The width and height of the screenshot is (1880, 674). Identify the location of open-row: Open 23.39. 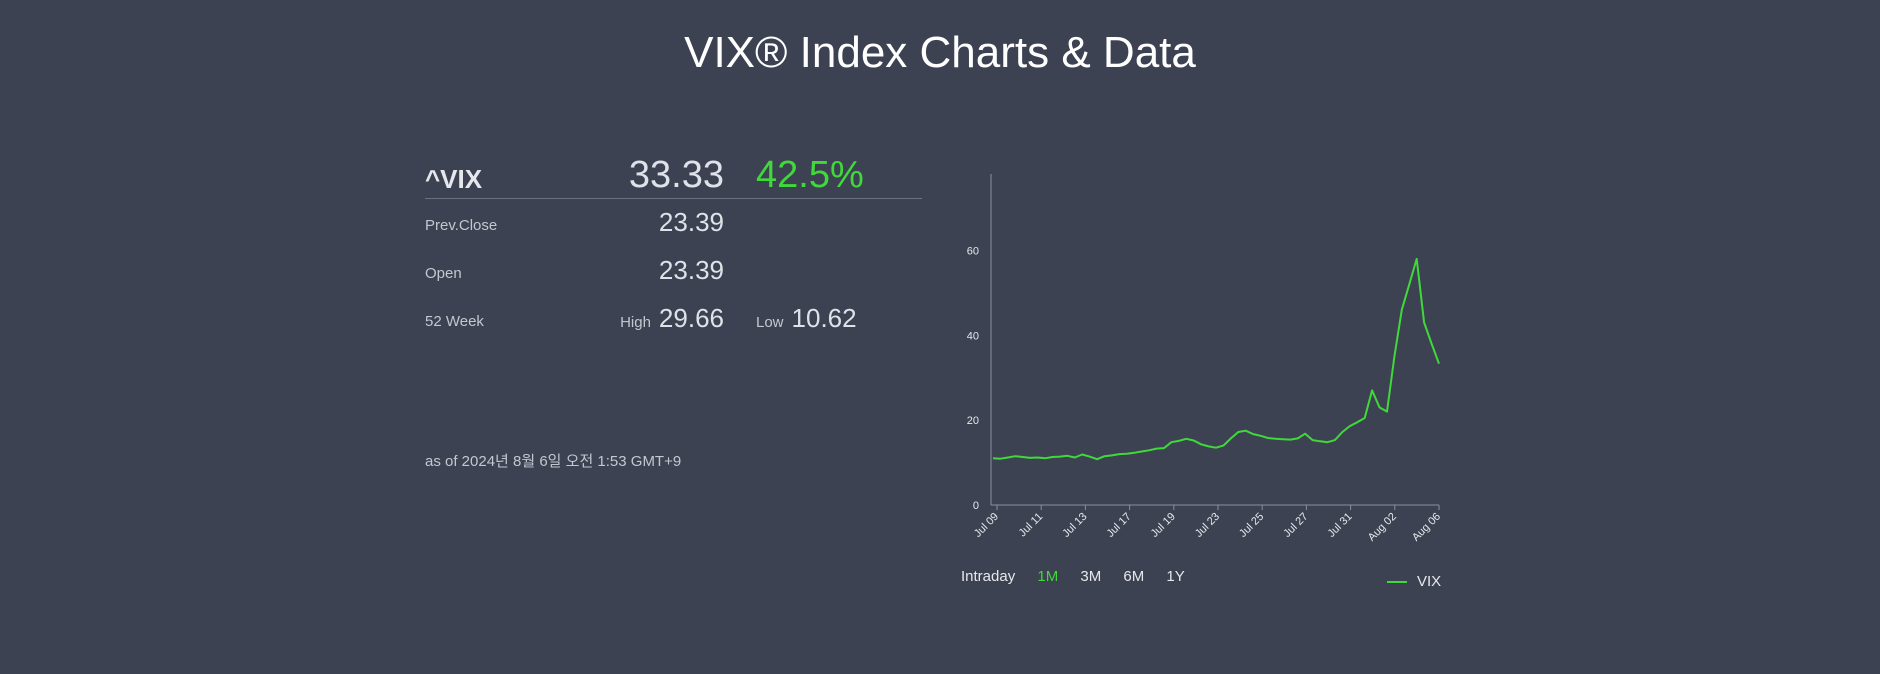
(673, 271).